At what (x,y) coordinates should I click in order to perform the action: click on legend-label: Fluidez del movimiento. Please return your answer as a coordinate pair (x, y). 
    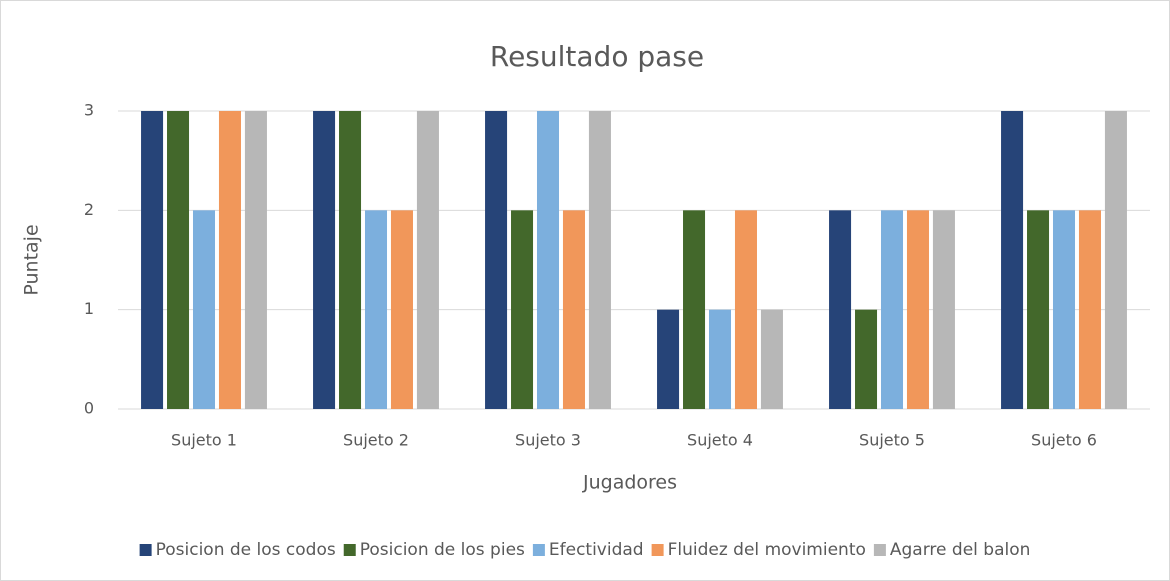
    Looking at the image, I should click on (767, 550).